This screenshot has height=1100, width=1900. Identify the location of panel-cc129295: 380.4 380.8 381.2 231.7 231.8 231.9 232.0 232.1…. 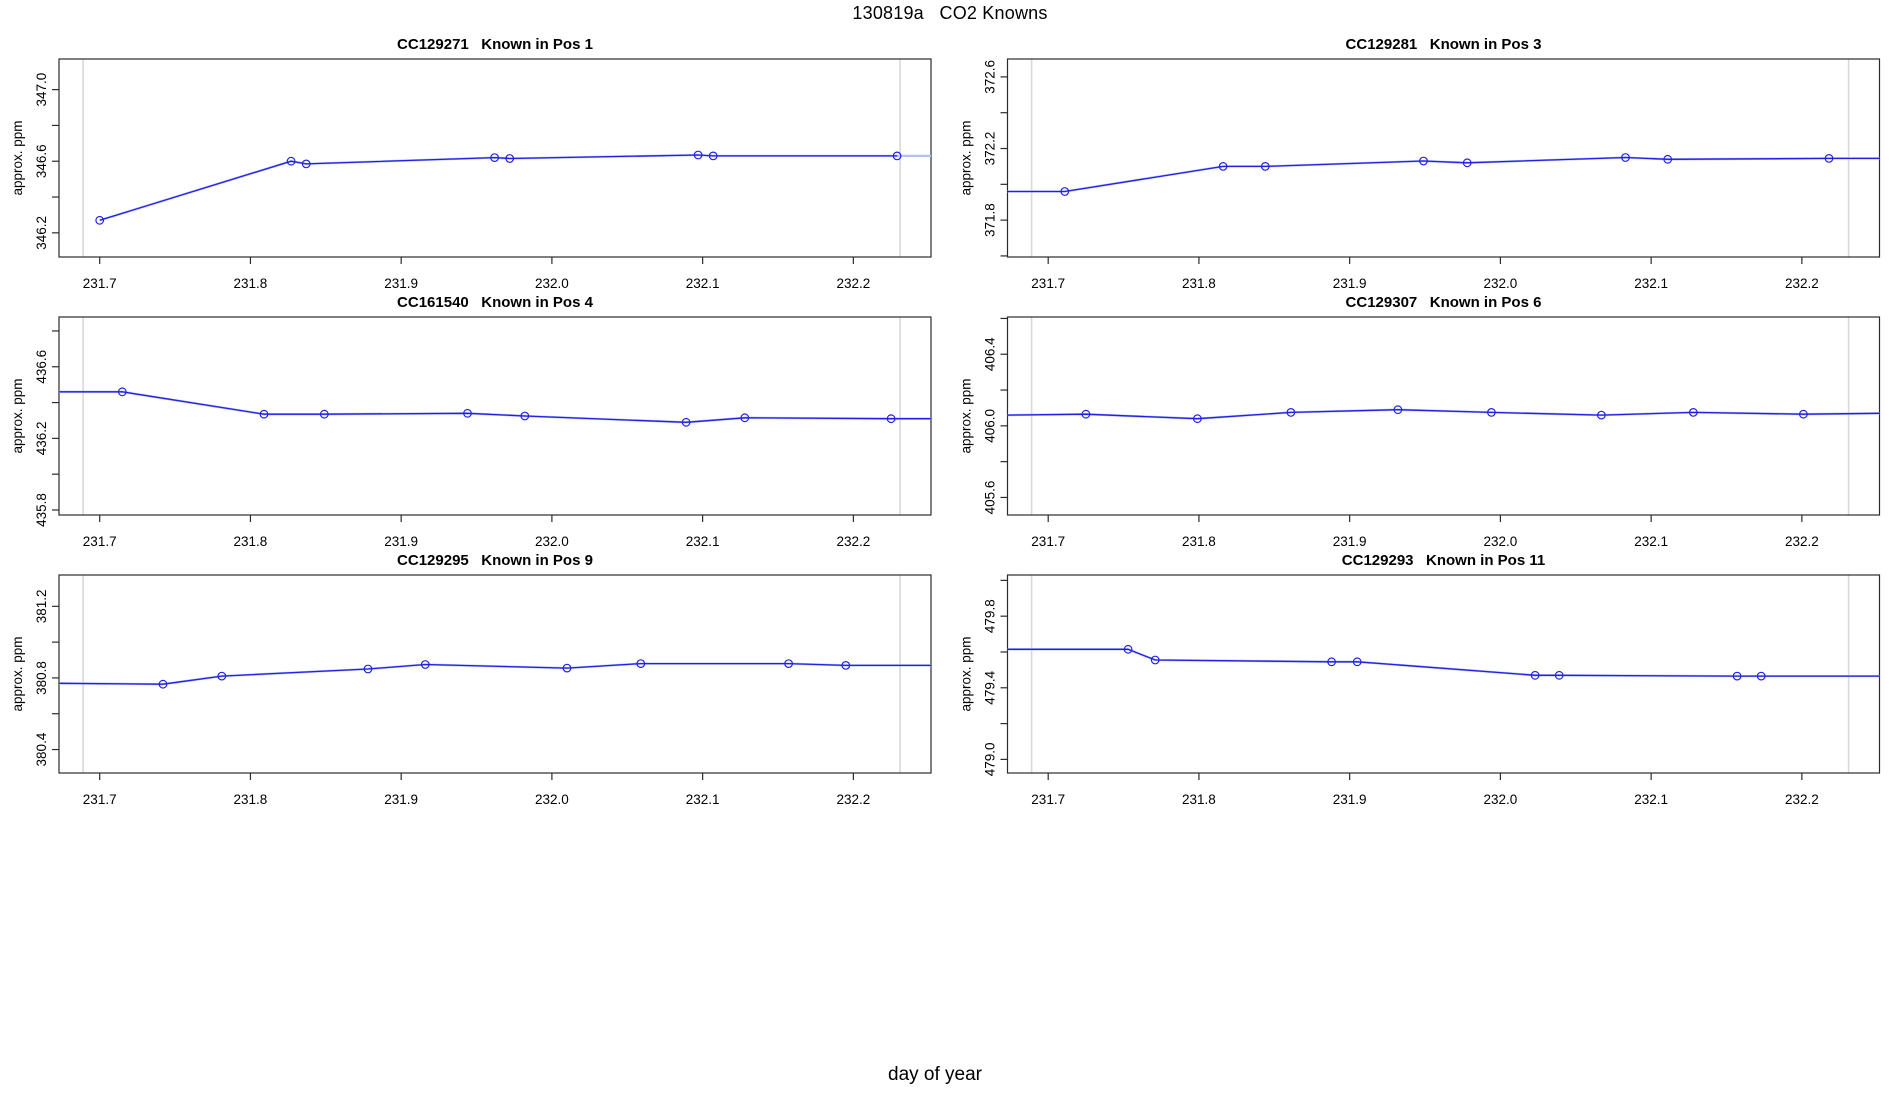
(471, 679).